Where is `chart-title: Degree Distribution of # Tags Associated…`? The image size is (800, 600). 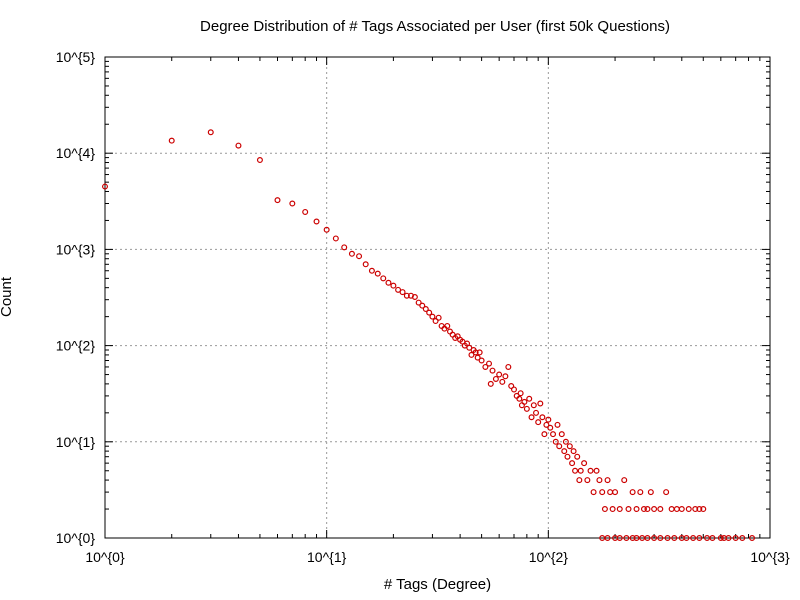
chart-title: Degree Distribution of # Tags Associated… is located at coordinates (435, 26).